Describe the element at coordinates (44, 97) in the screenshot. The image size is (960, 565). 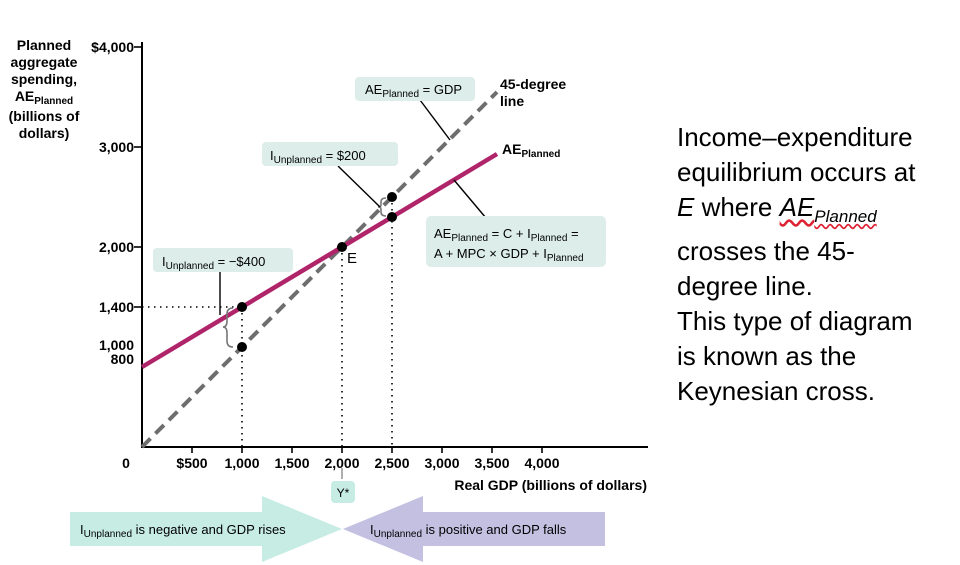
I see `ylabel-line-4: AEPlanned` at that location.